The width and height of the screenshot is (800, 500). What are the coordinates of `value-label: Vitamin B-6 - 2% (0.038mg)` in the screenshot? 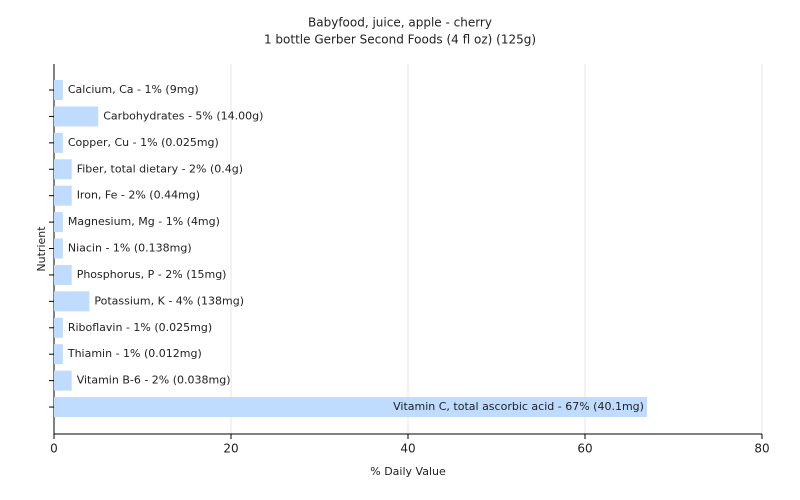 It's located at (154, 380).